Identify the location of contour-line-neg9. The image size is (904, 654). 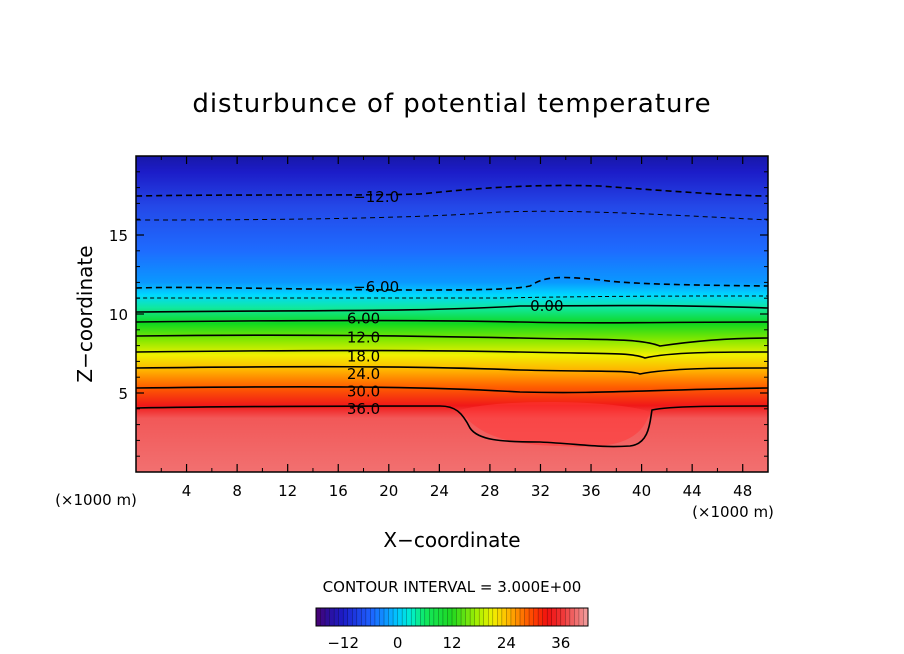
(452, 215).